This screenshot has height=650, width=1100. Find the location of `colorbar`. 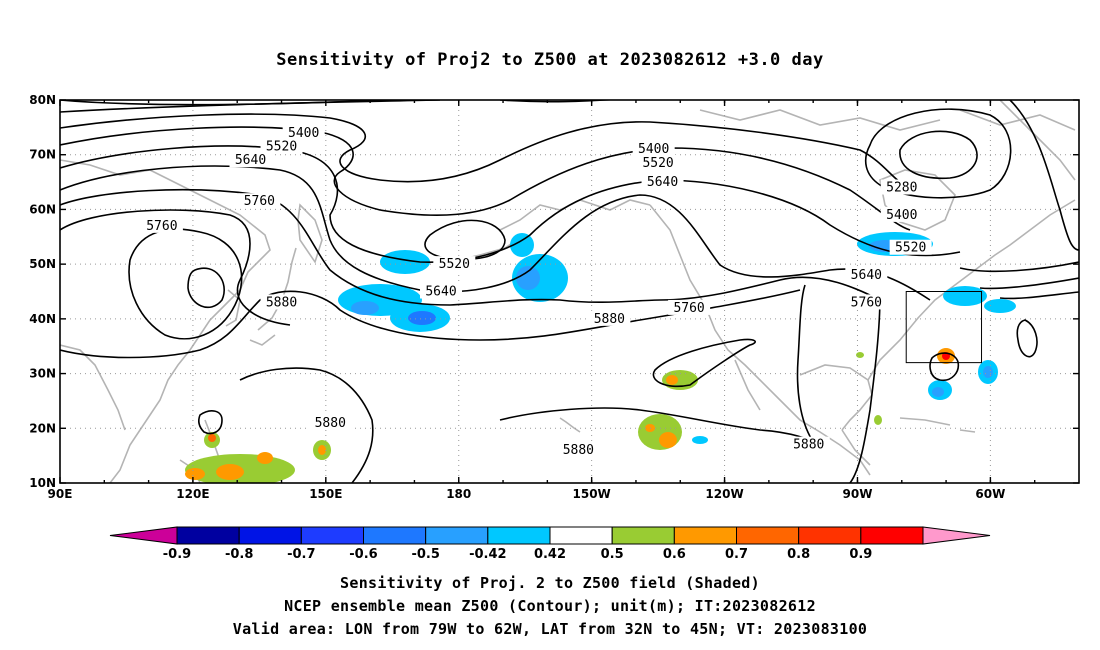

colorbar is located at coordinates (550, 535).